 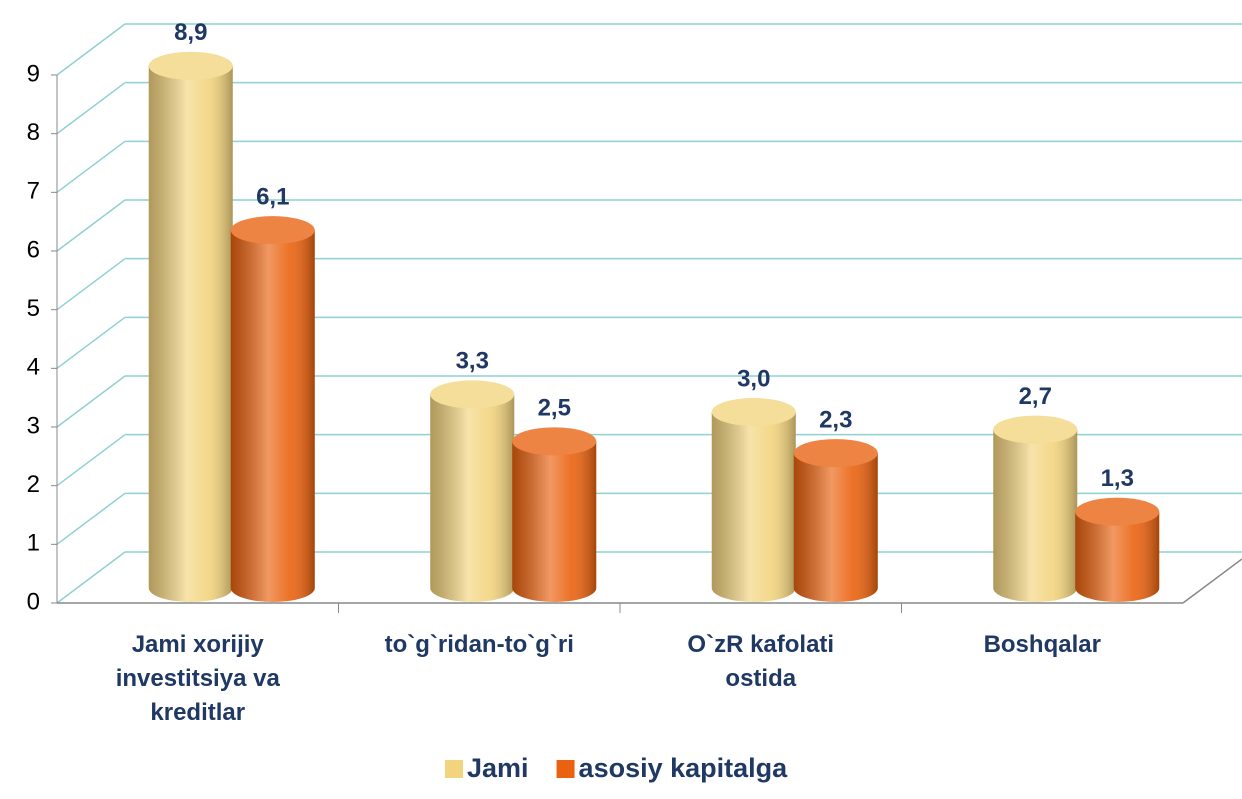 What do you see at coordinates (472, 361) in the screenshot?
I see `data-label: 3,3` at bounding box center [472, 361].